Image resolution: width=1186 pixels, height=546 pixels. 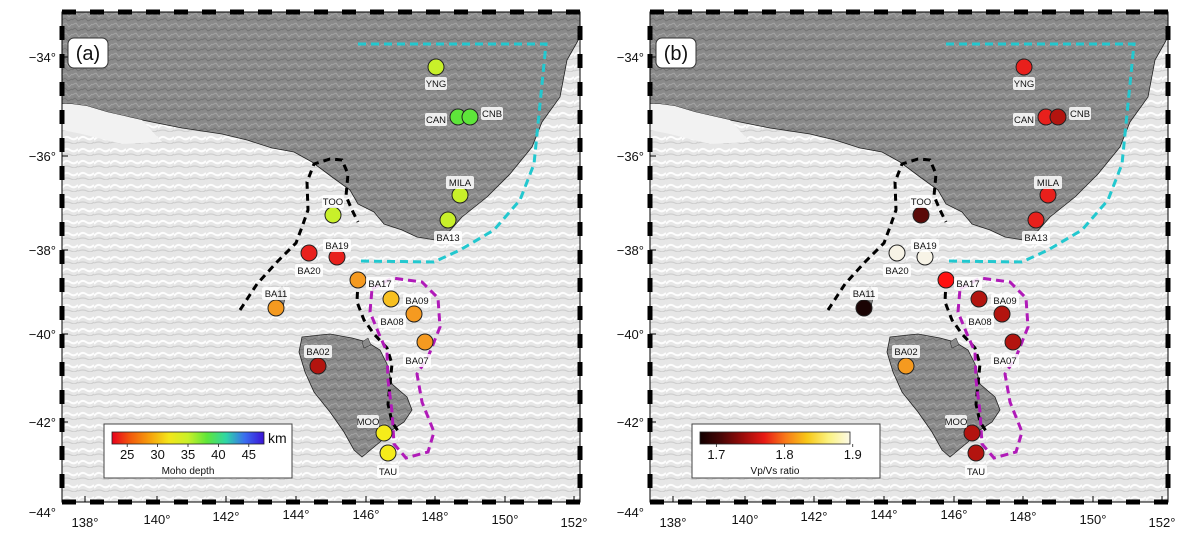 I want to click on station-label: YNG, so click(x=436, y=84).